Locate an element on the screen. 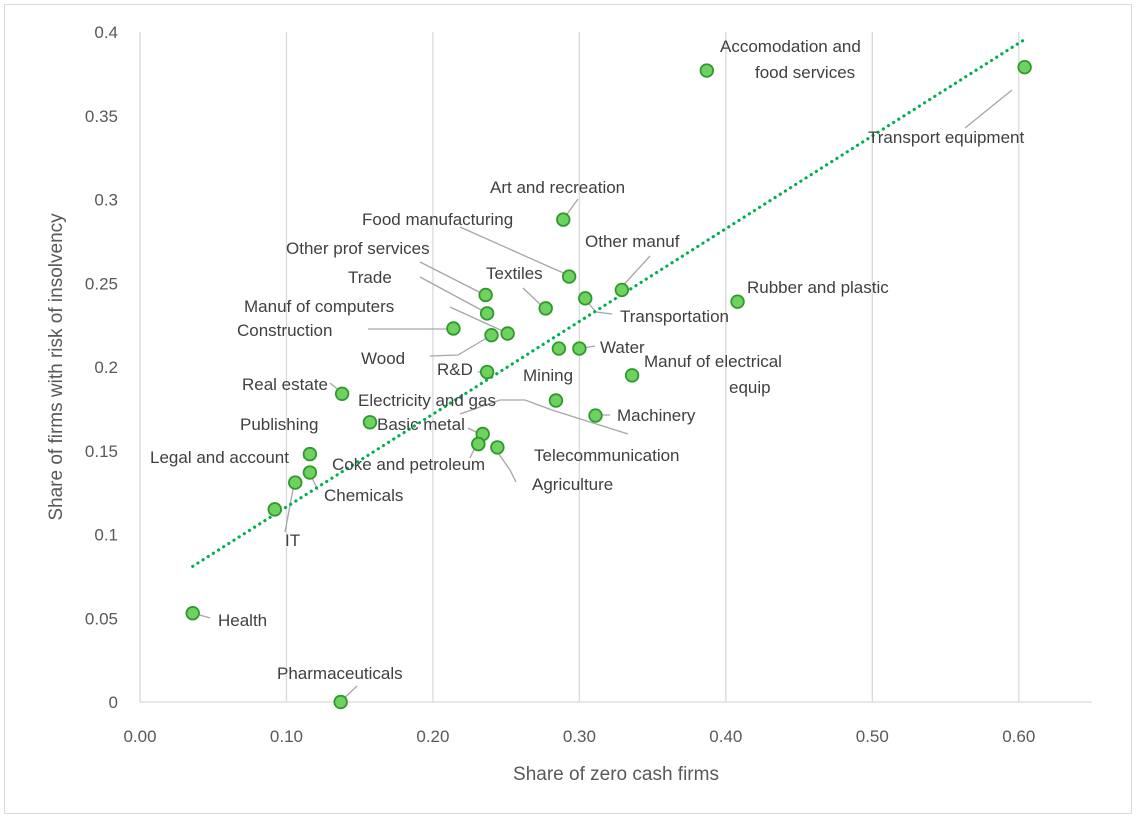 The height and width of the screenshot is (820, 1138). y-tick-label: 0.35 is located at coordinates (101, 116).